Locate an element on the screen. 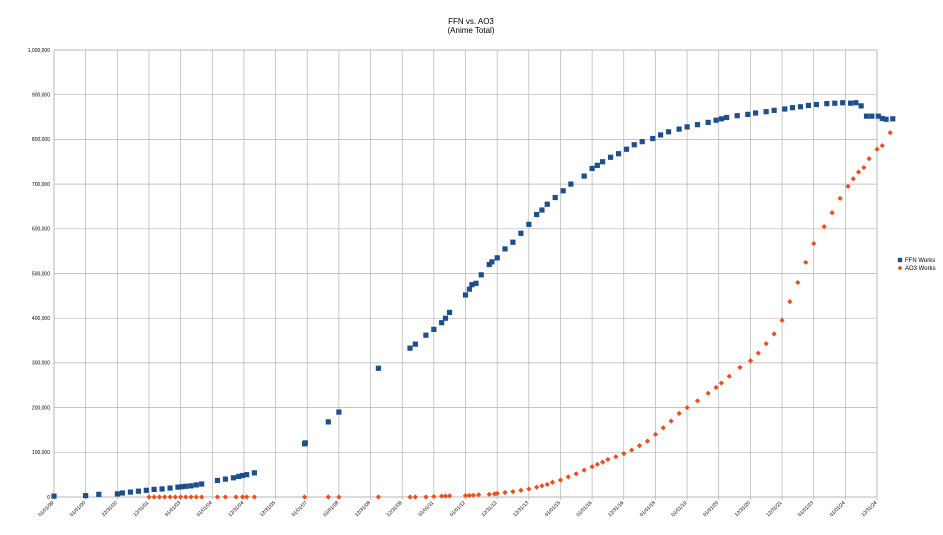 This screenshot has width=943, height=535. y-tick-label: 400,000 is located at coordinates (41, 319).